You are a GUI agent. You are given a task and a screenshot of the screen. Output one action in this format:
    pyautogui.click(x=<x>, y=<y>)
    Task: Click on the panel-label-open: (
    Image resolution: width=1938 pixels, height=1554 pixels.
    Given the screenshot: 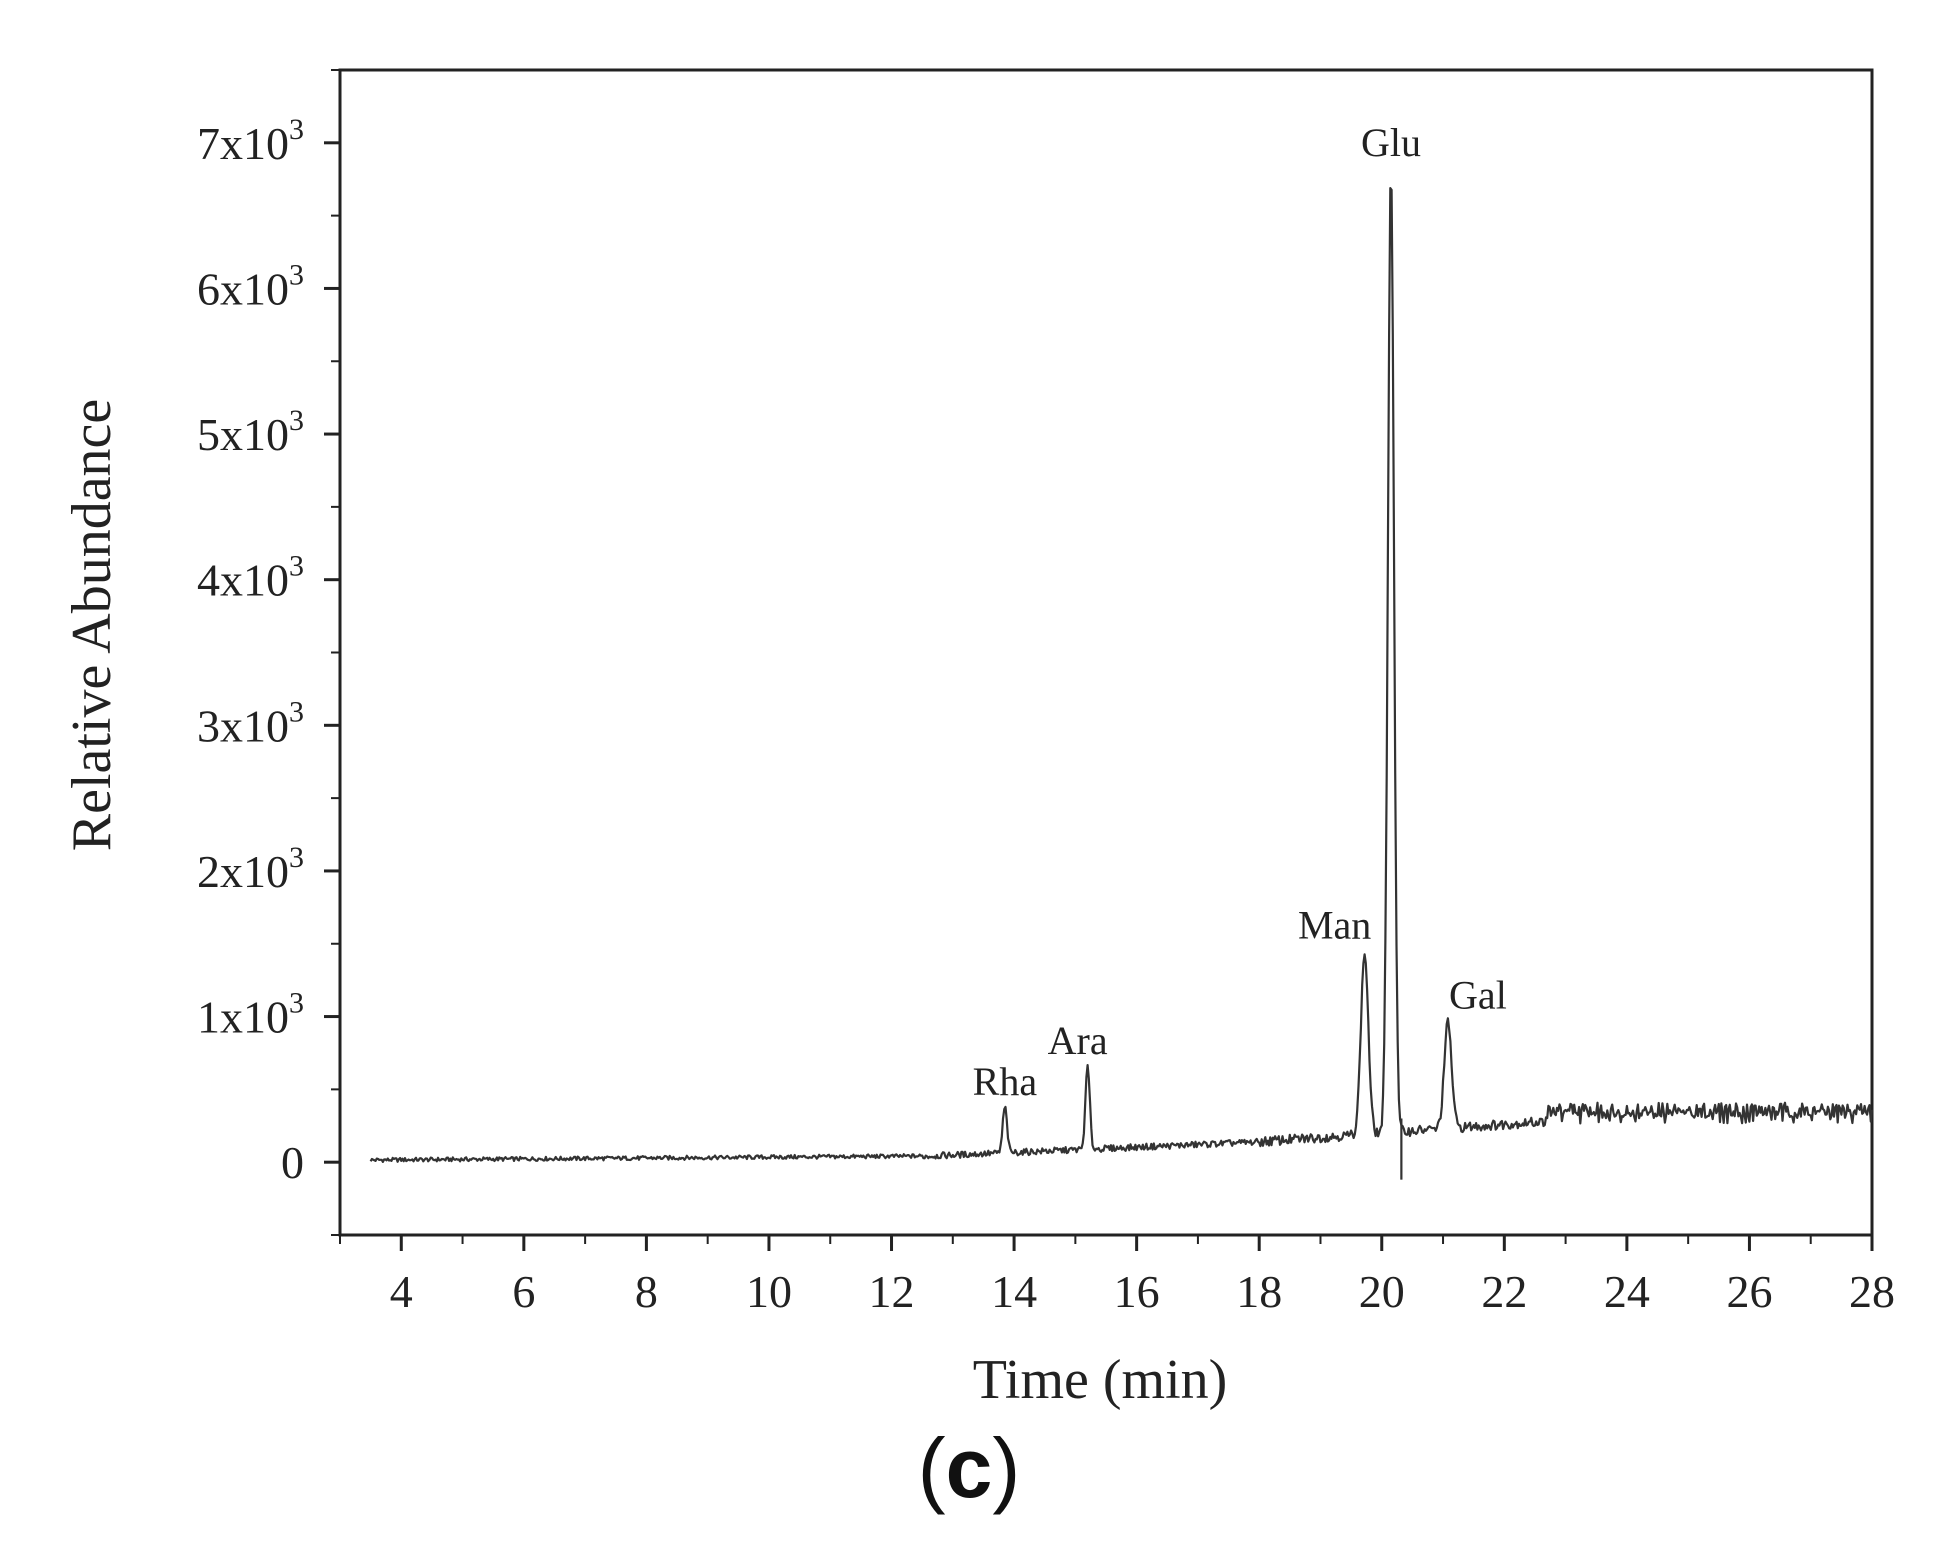 What is the action you would take?
    pyautogui.click(x=931, y=1468)
    